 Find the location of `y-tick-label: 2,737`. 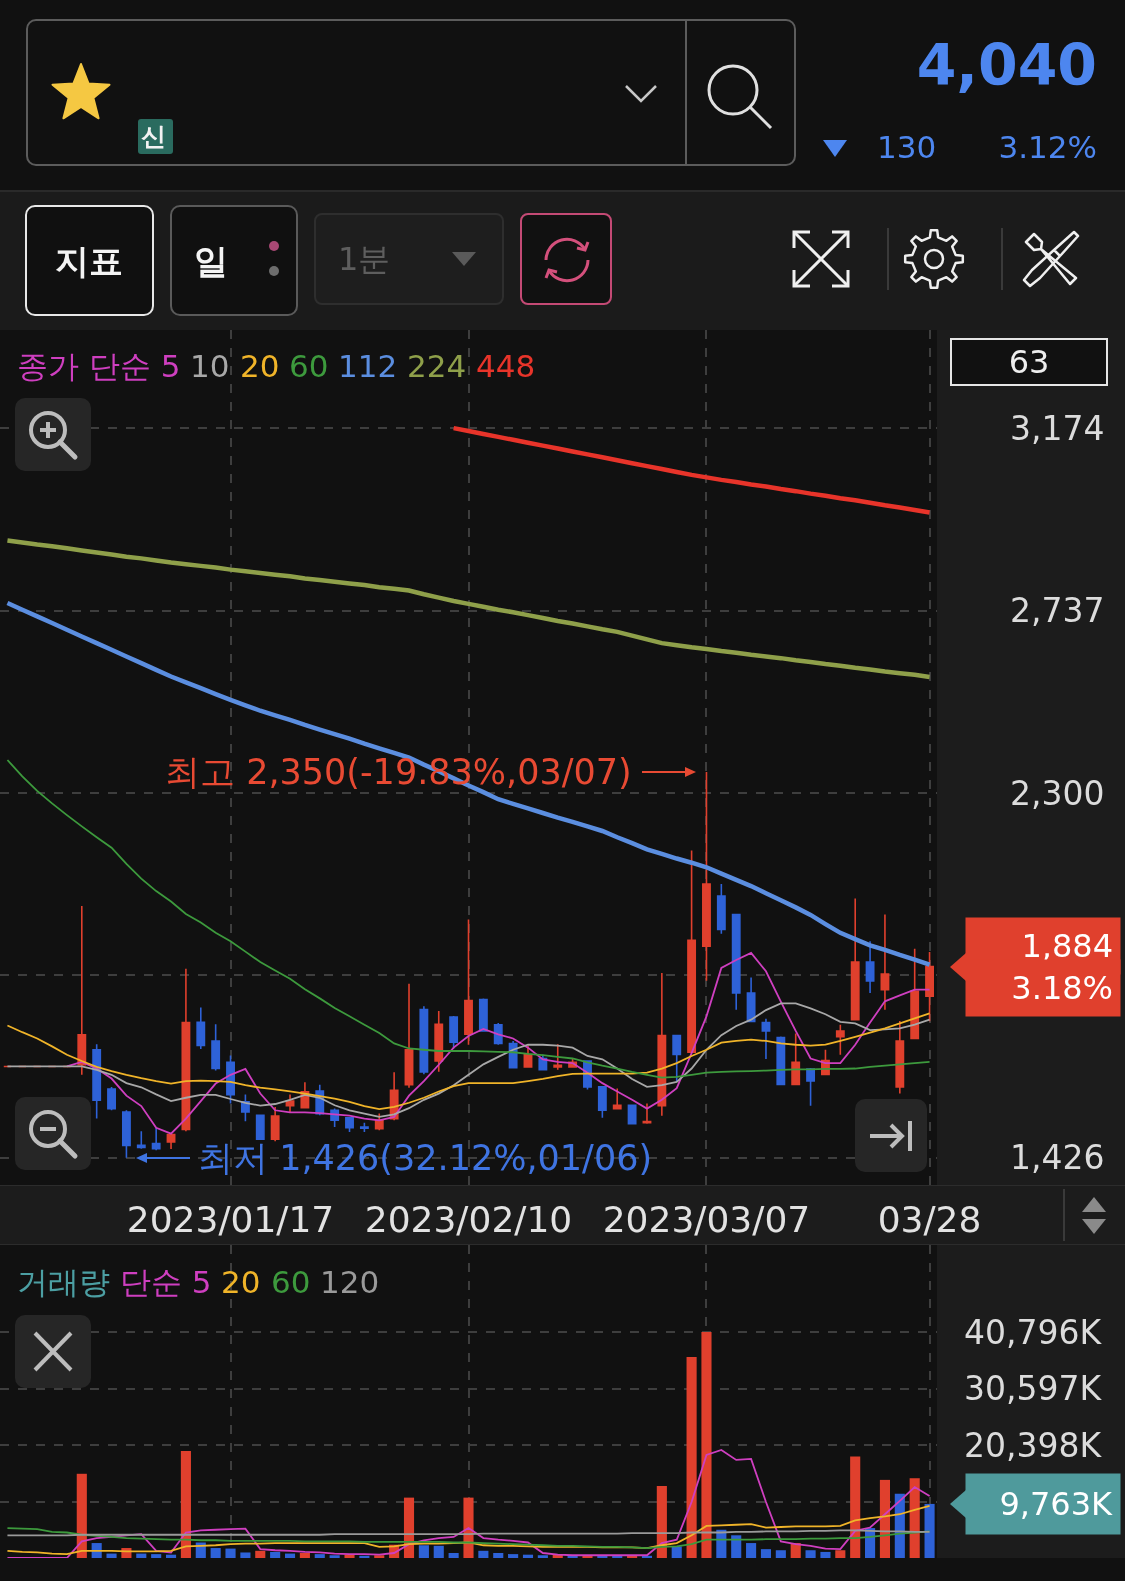

y-tick-label: 2,737 is located at coordinates (1057, 611).